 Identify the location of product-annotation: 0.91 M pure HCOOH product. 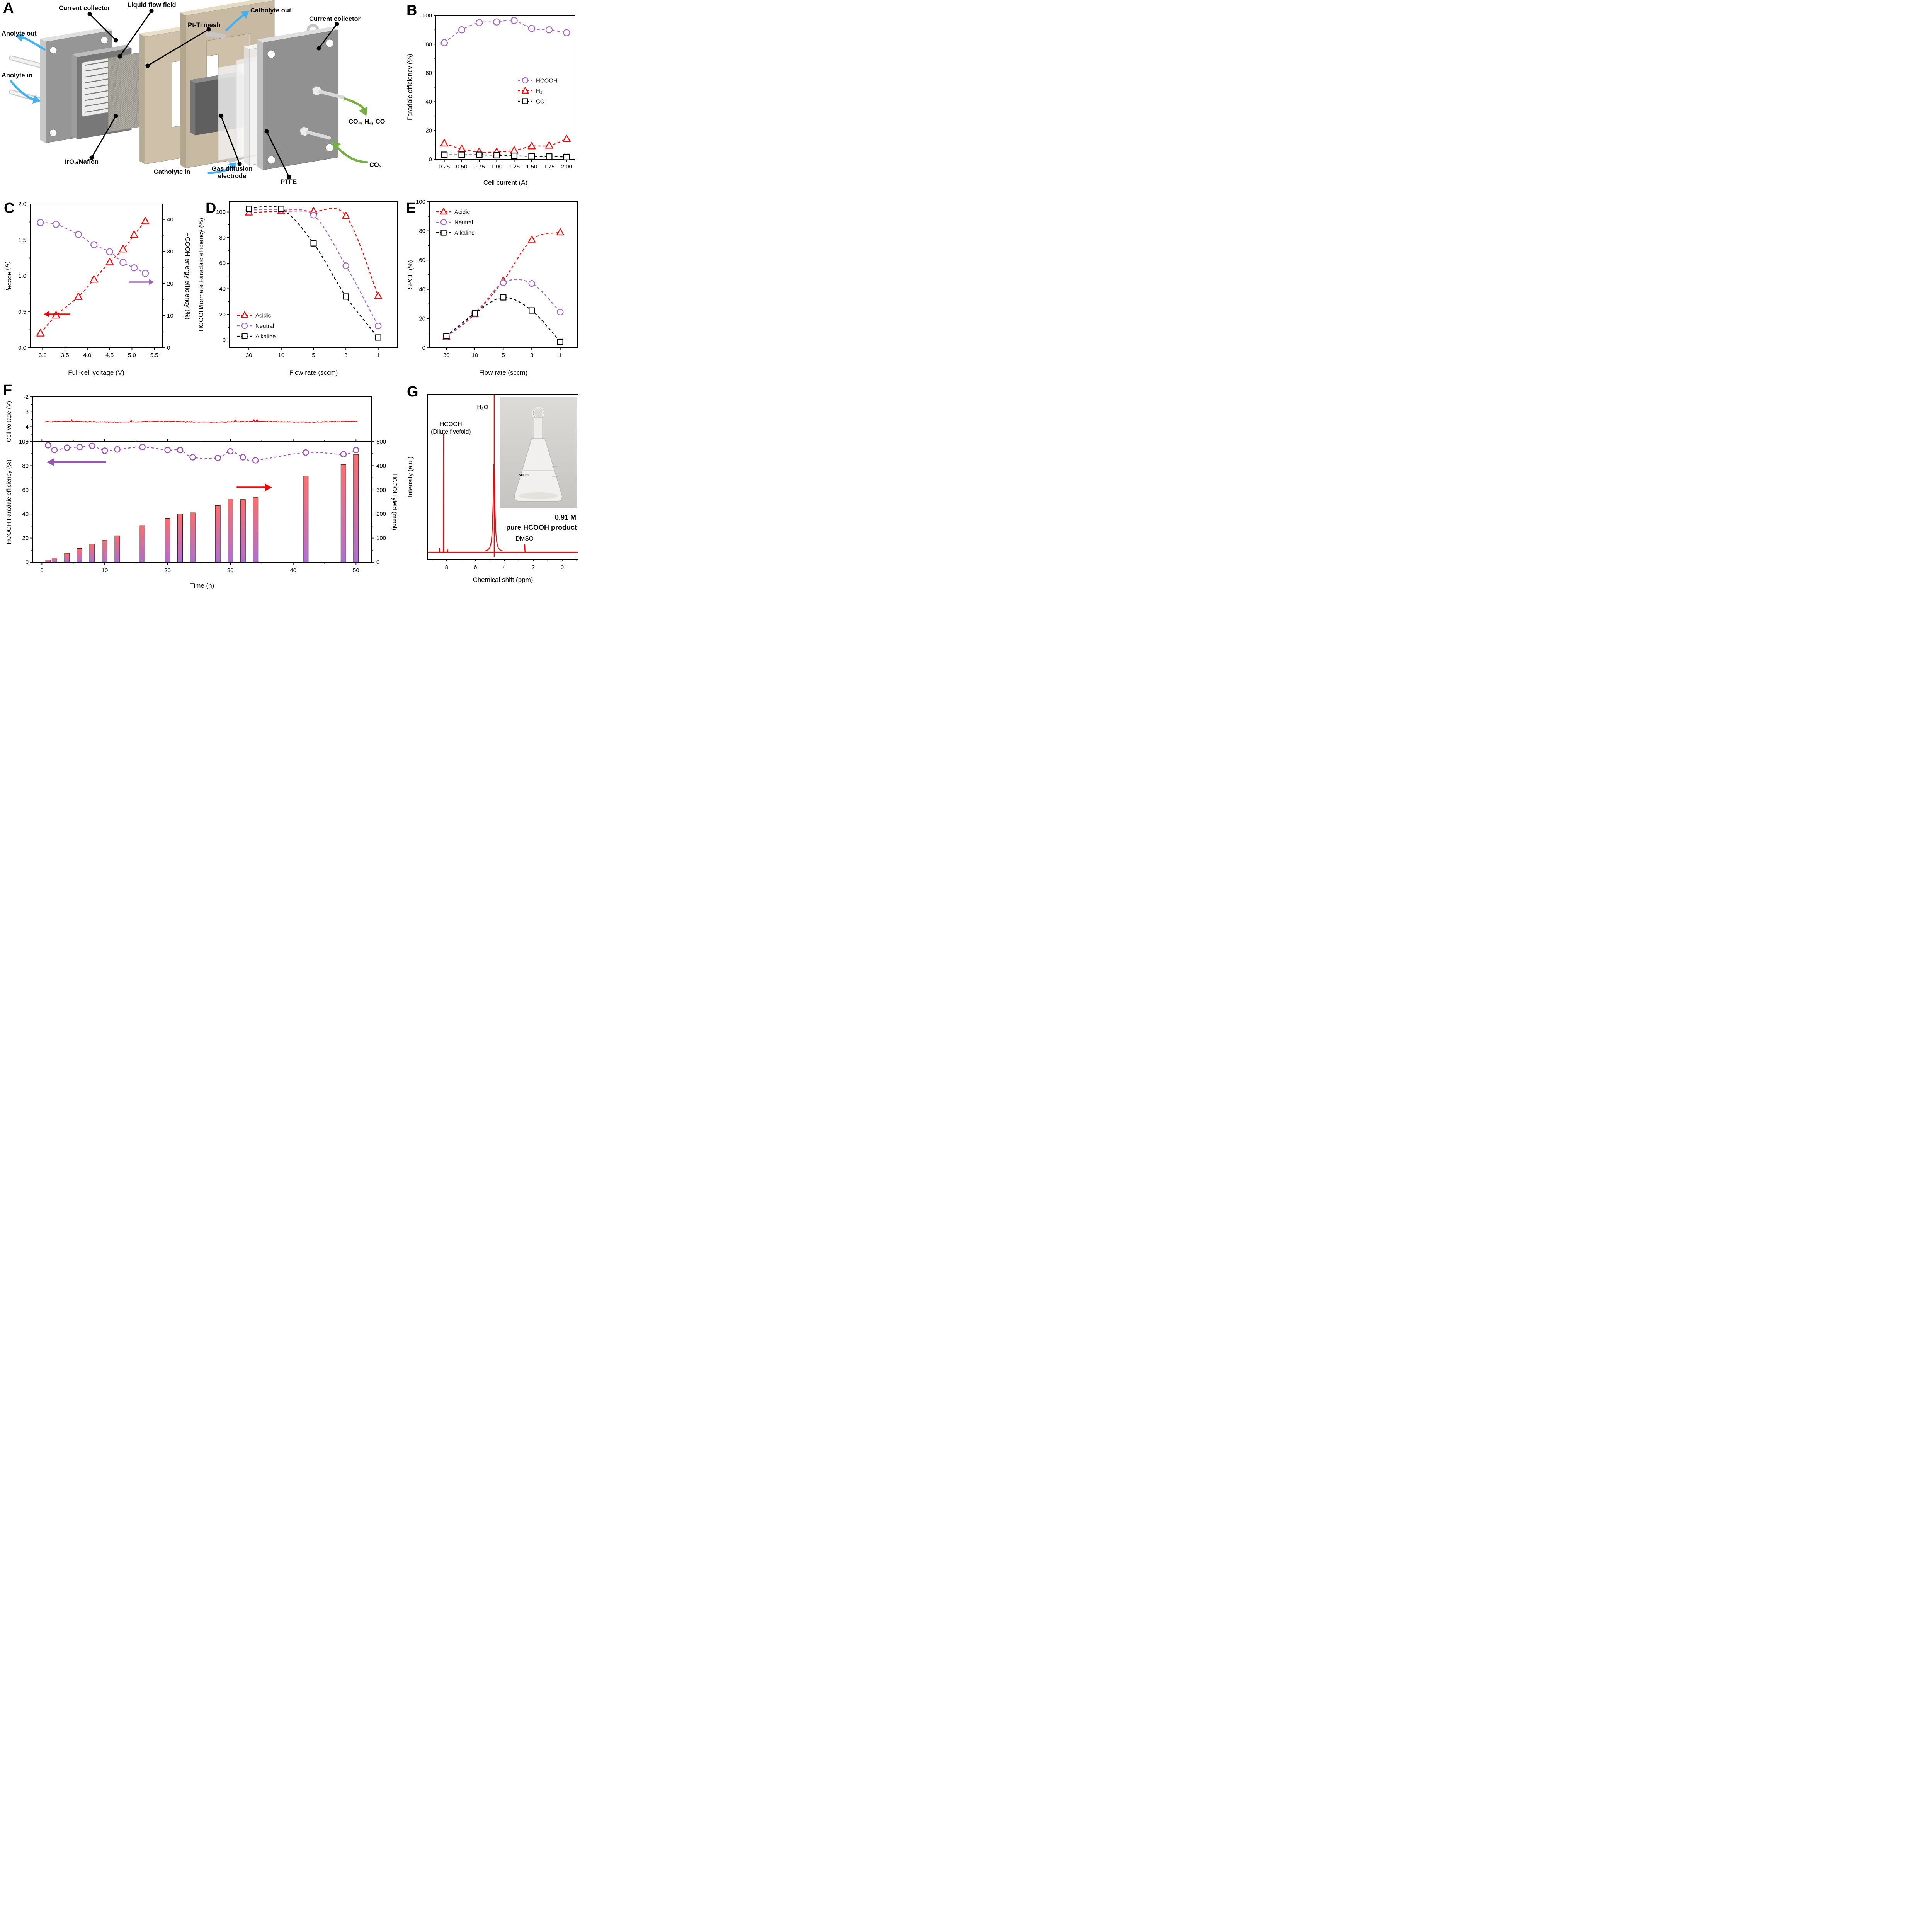
(542, 522).